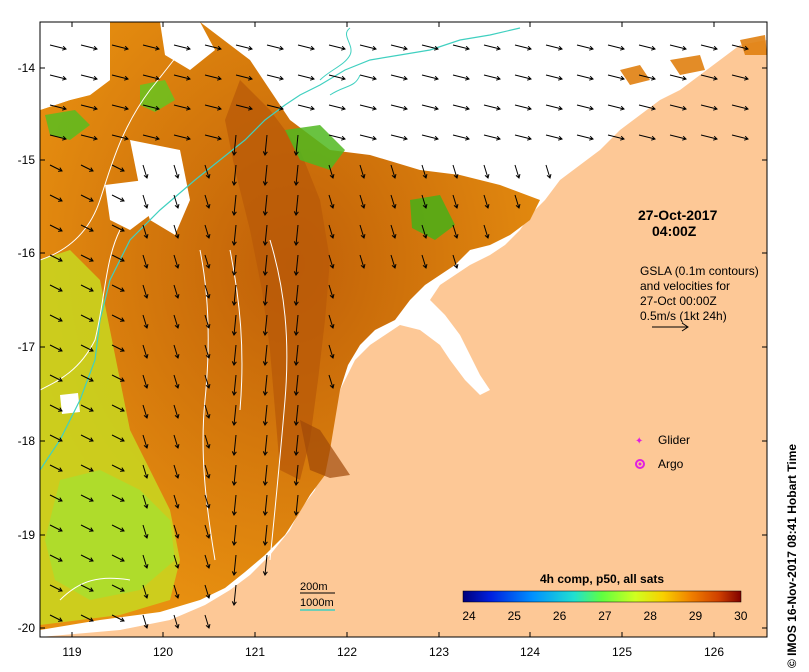 This screenshot has height=672, width=809. Describe the element at coordinates (277, 280) in the screenshot. I see `sst-warm-core` at that location.